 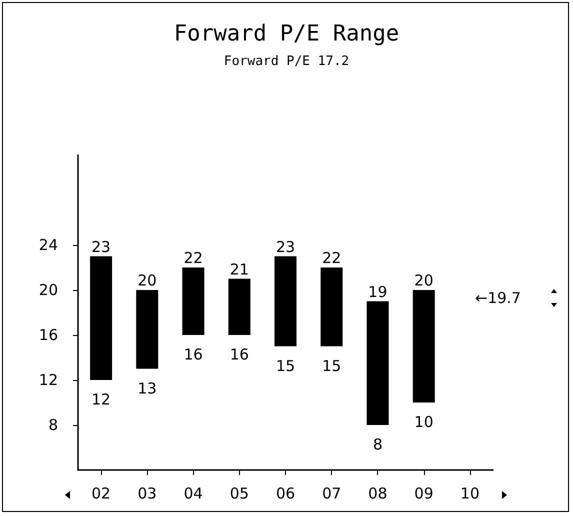 I want to click on annotation: 21, so click(x=239, y=269).